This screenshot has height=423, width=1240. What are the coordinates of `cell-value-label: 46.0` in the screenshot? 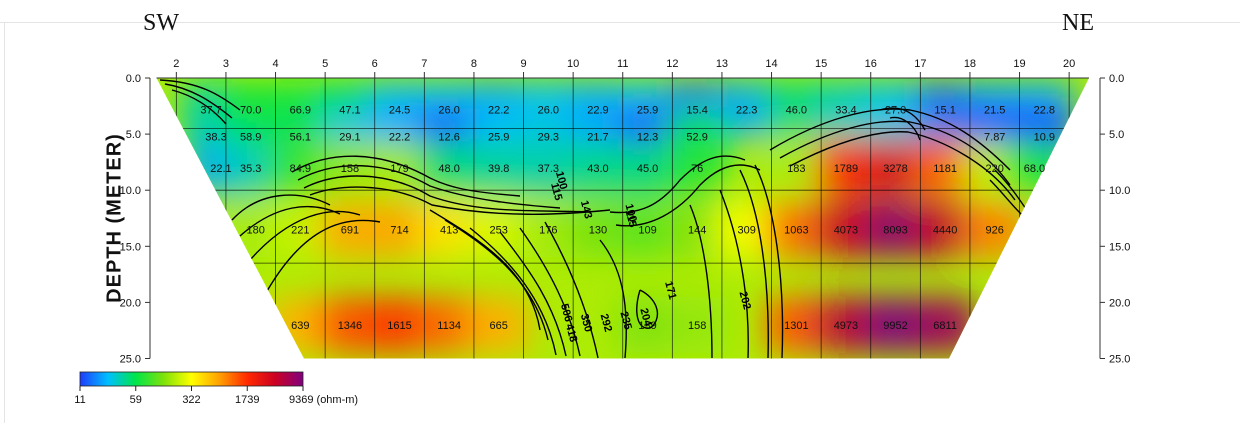 It's located at (796, 110).